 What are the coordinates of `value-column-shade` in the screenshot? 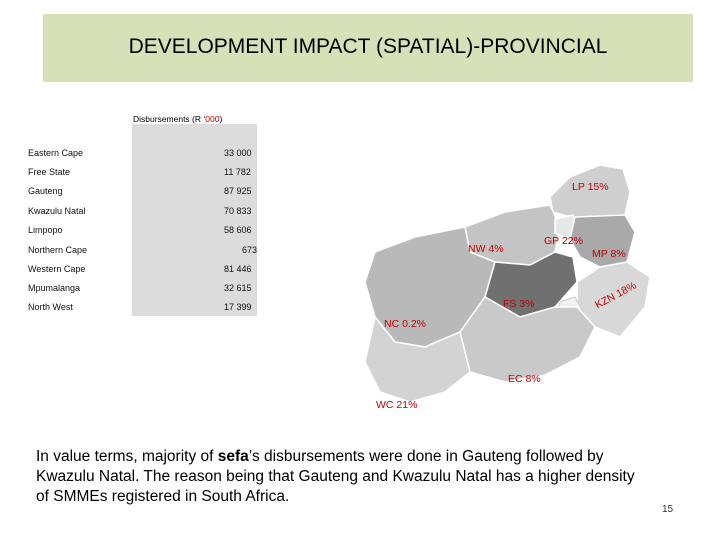 It's located at (194, 220).